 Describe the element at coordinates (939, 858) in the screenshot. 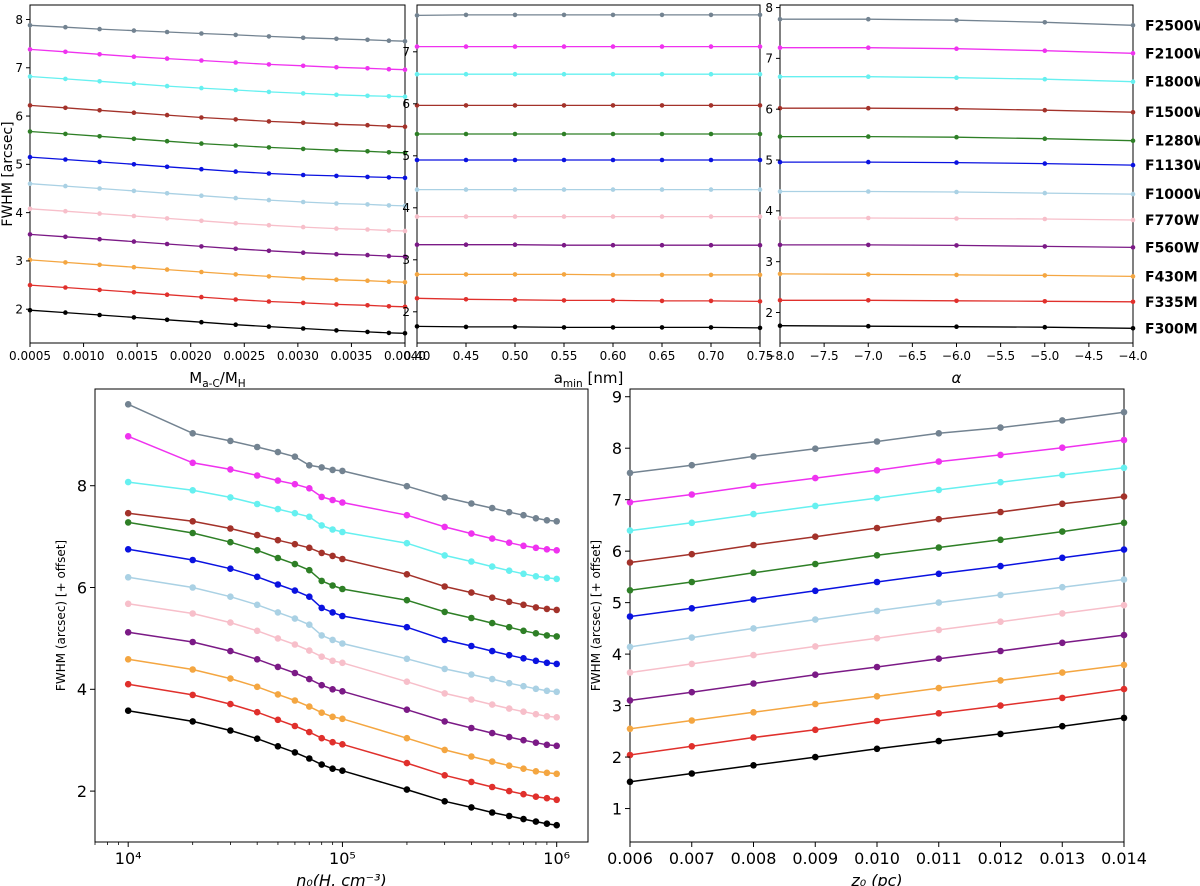

I see `x-tick-label: 0.011` at that location.